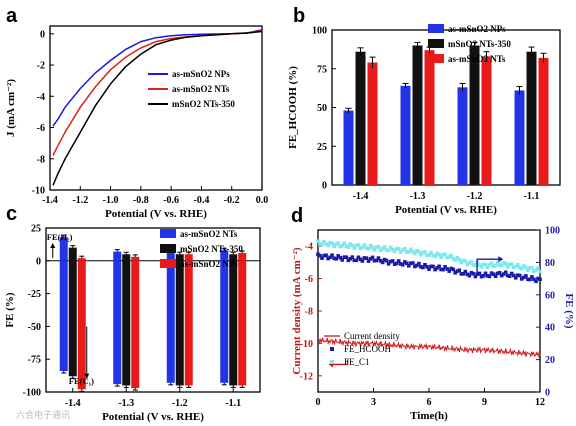  I want to click on x-tick-label-d: 9, so click(484, 402).